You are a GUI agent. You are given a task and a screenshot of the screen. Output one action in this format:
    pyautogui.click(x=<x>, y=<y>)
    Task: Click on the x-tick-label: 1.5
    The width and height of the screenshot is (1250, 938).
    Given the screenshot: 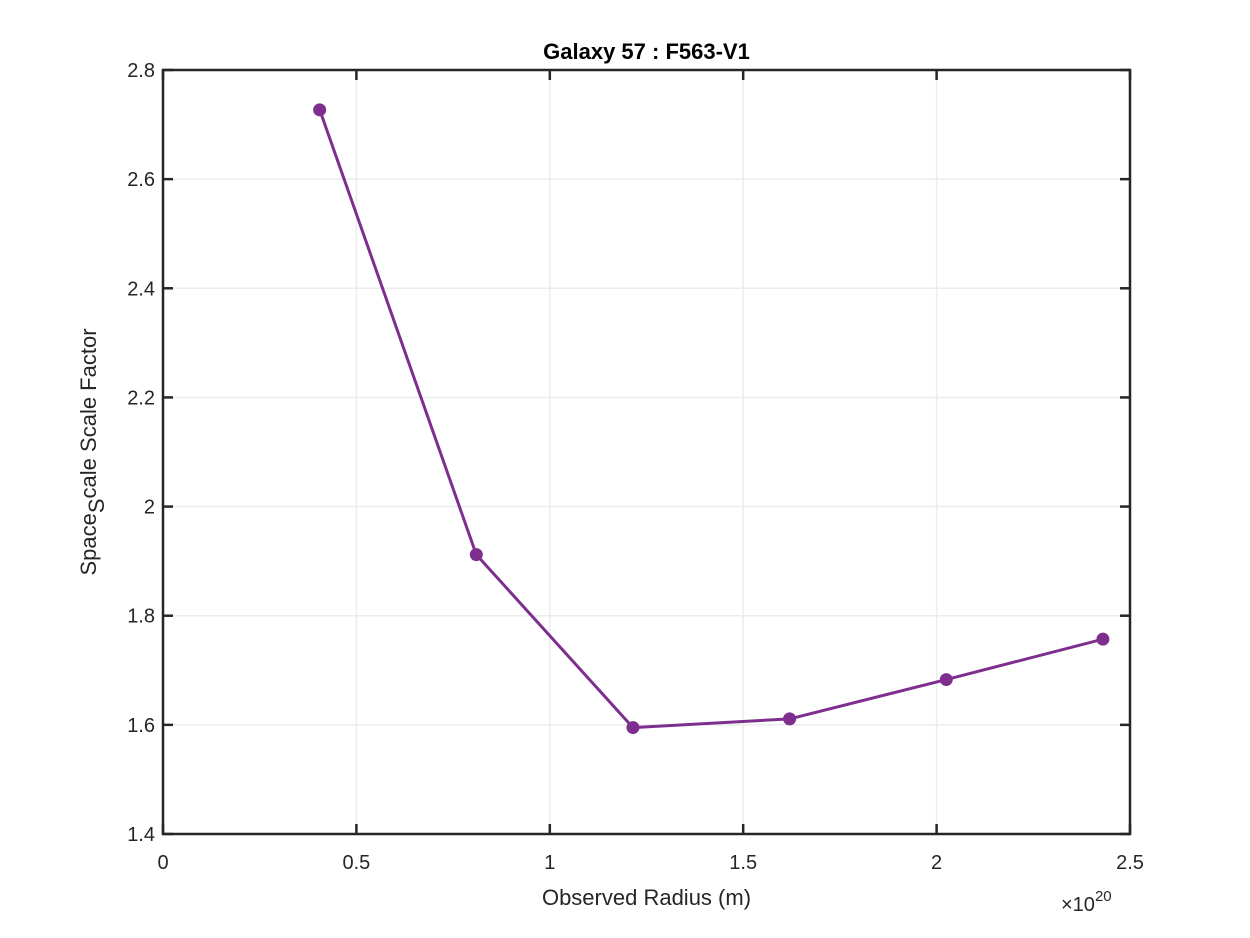 What is the action you would take?
    pyautogui.click(x=743, y=863)
    